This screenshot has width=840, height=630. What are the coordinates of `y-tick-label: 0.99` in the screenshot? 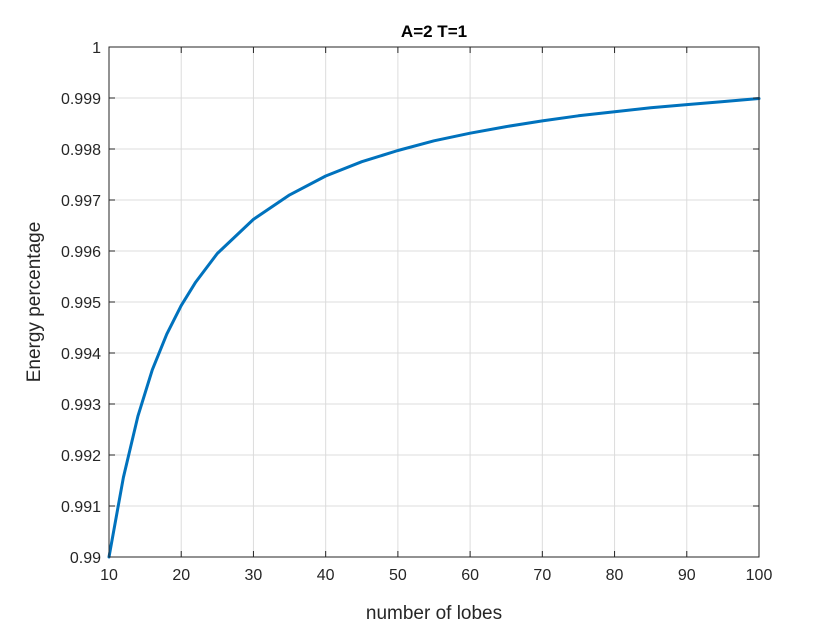 It's located at (85, 558).